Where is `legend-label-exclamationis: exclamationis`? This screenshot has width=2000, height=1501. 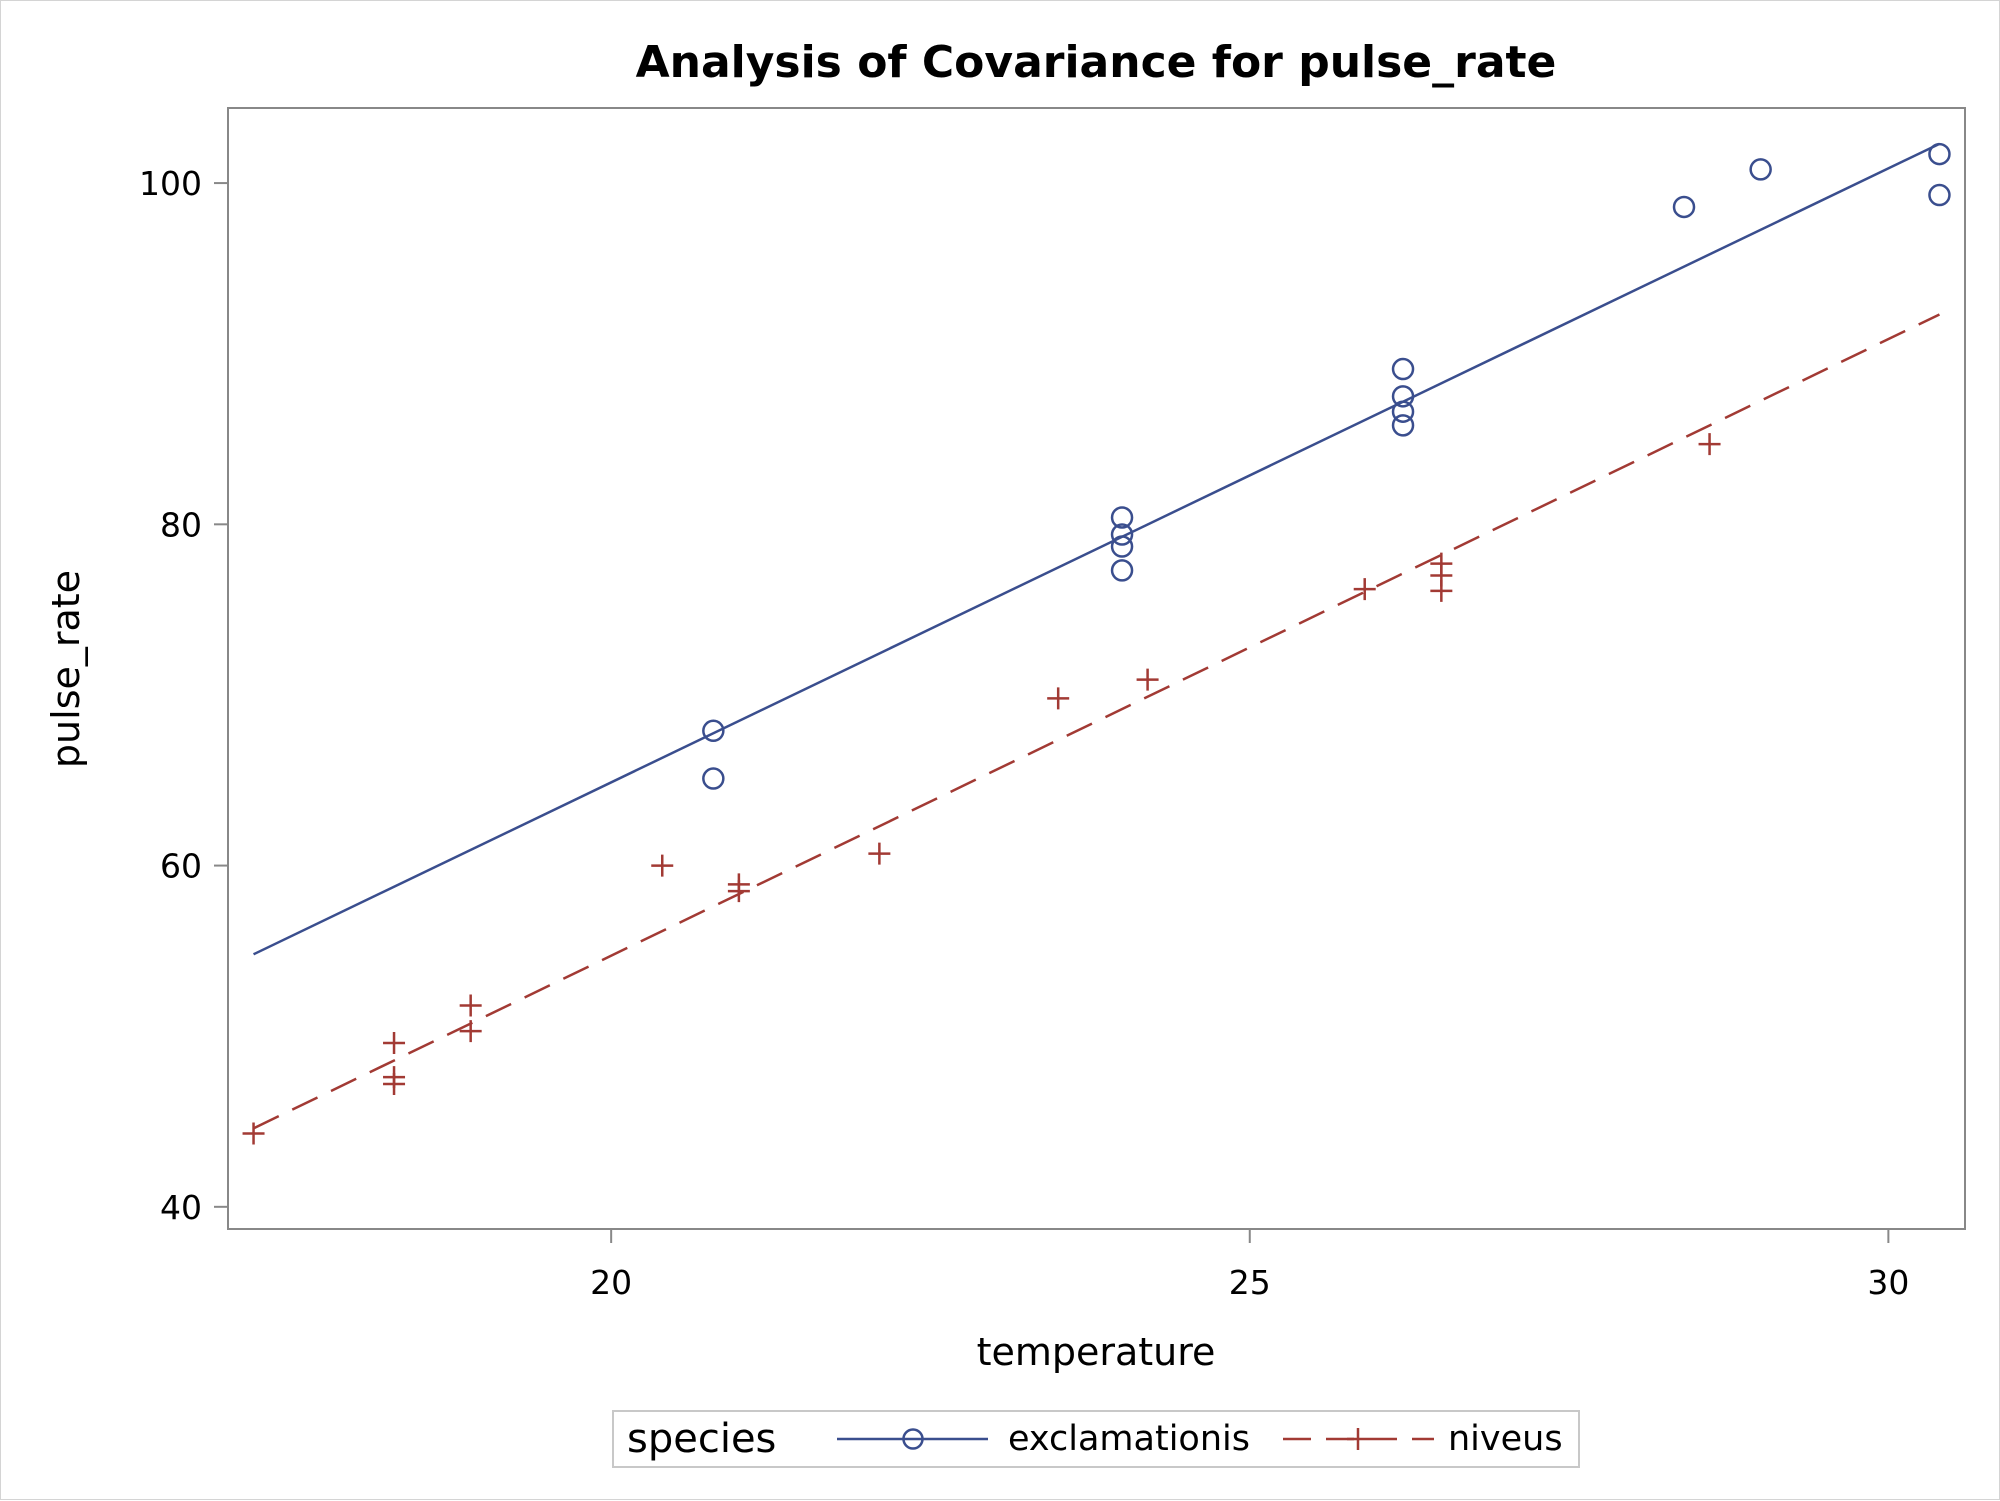 legend-label-exclamationis: exclamationis is located at coordinates (1129, 1439).